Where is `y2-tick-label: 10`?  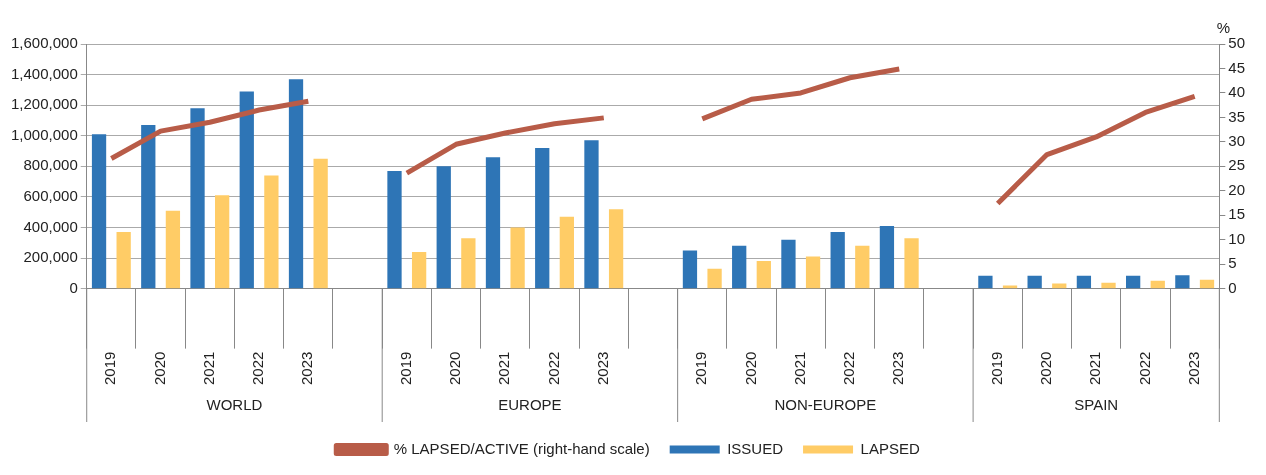
y2-tick-label: 10 is located at coordinates (1236, 238).